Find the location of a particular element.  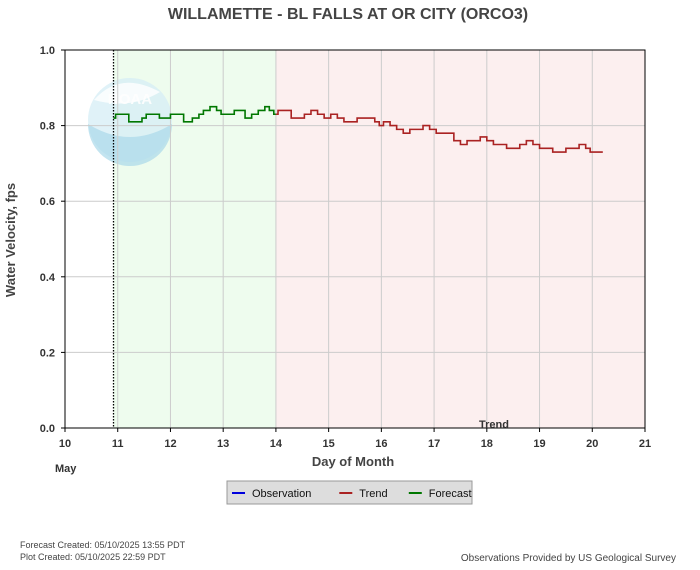

x-axis-title: Day of Month is located at coordinates (353, 461).